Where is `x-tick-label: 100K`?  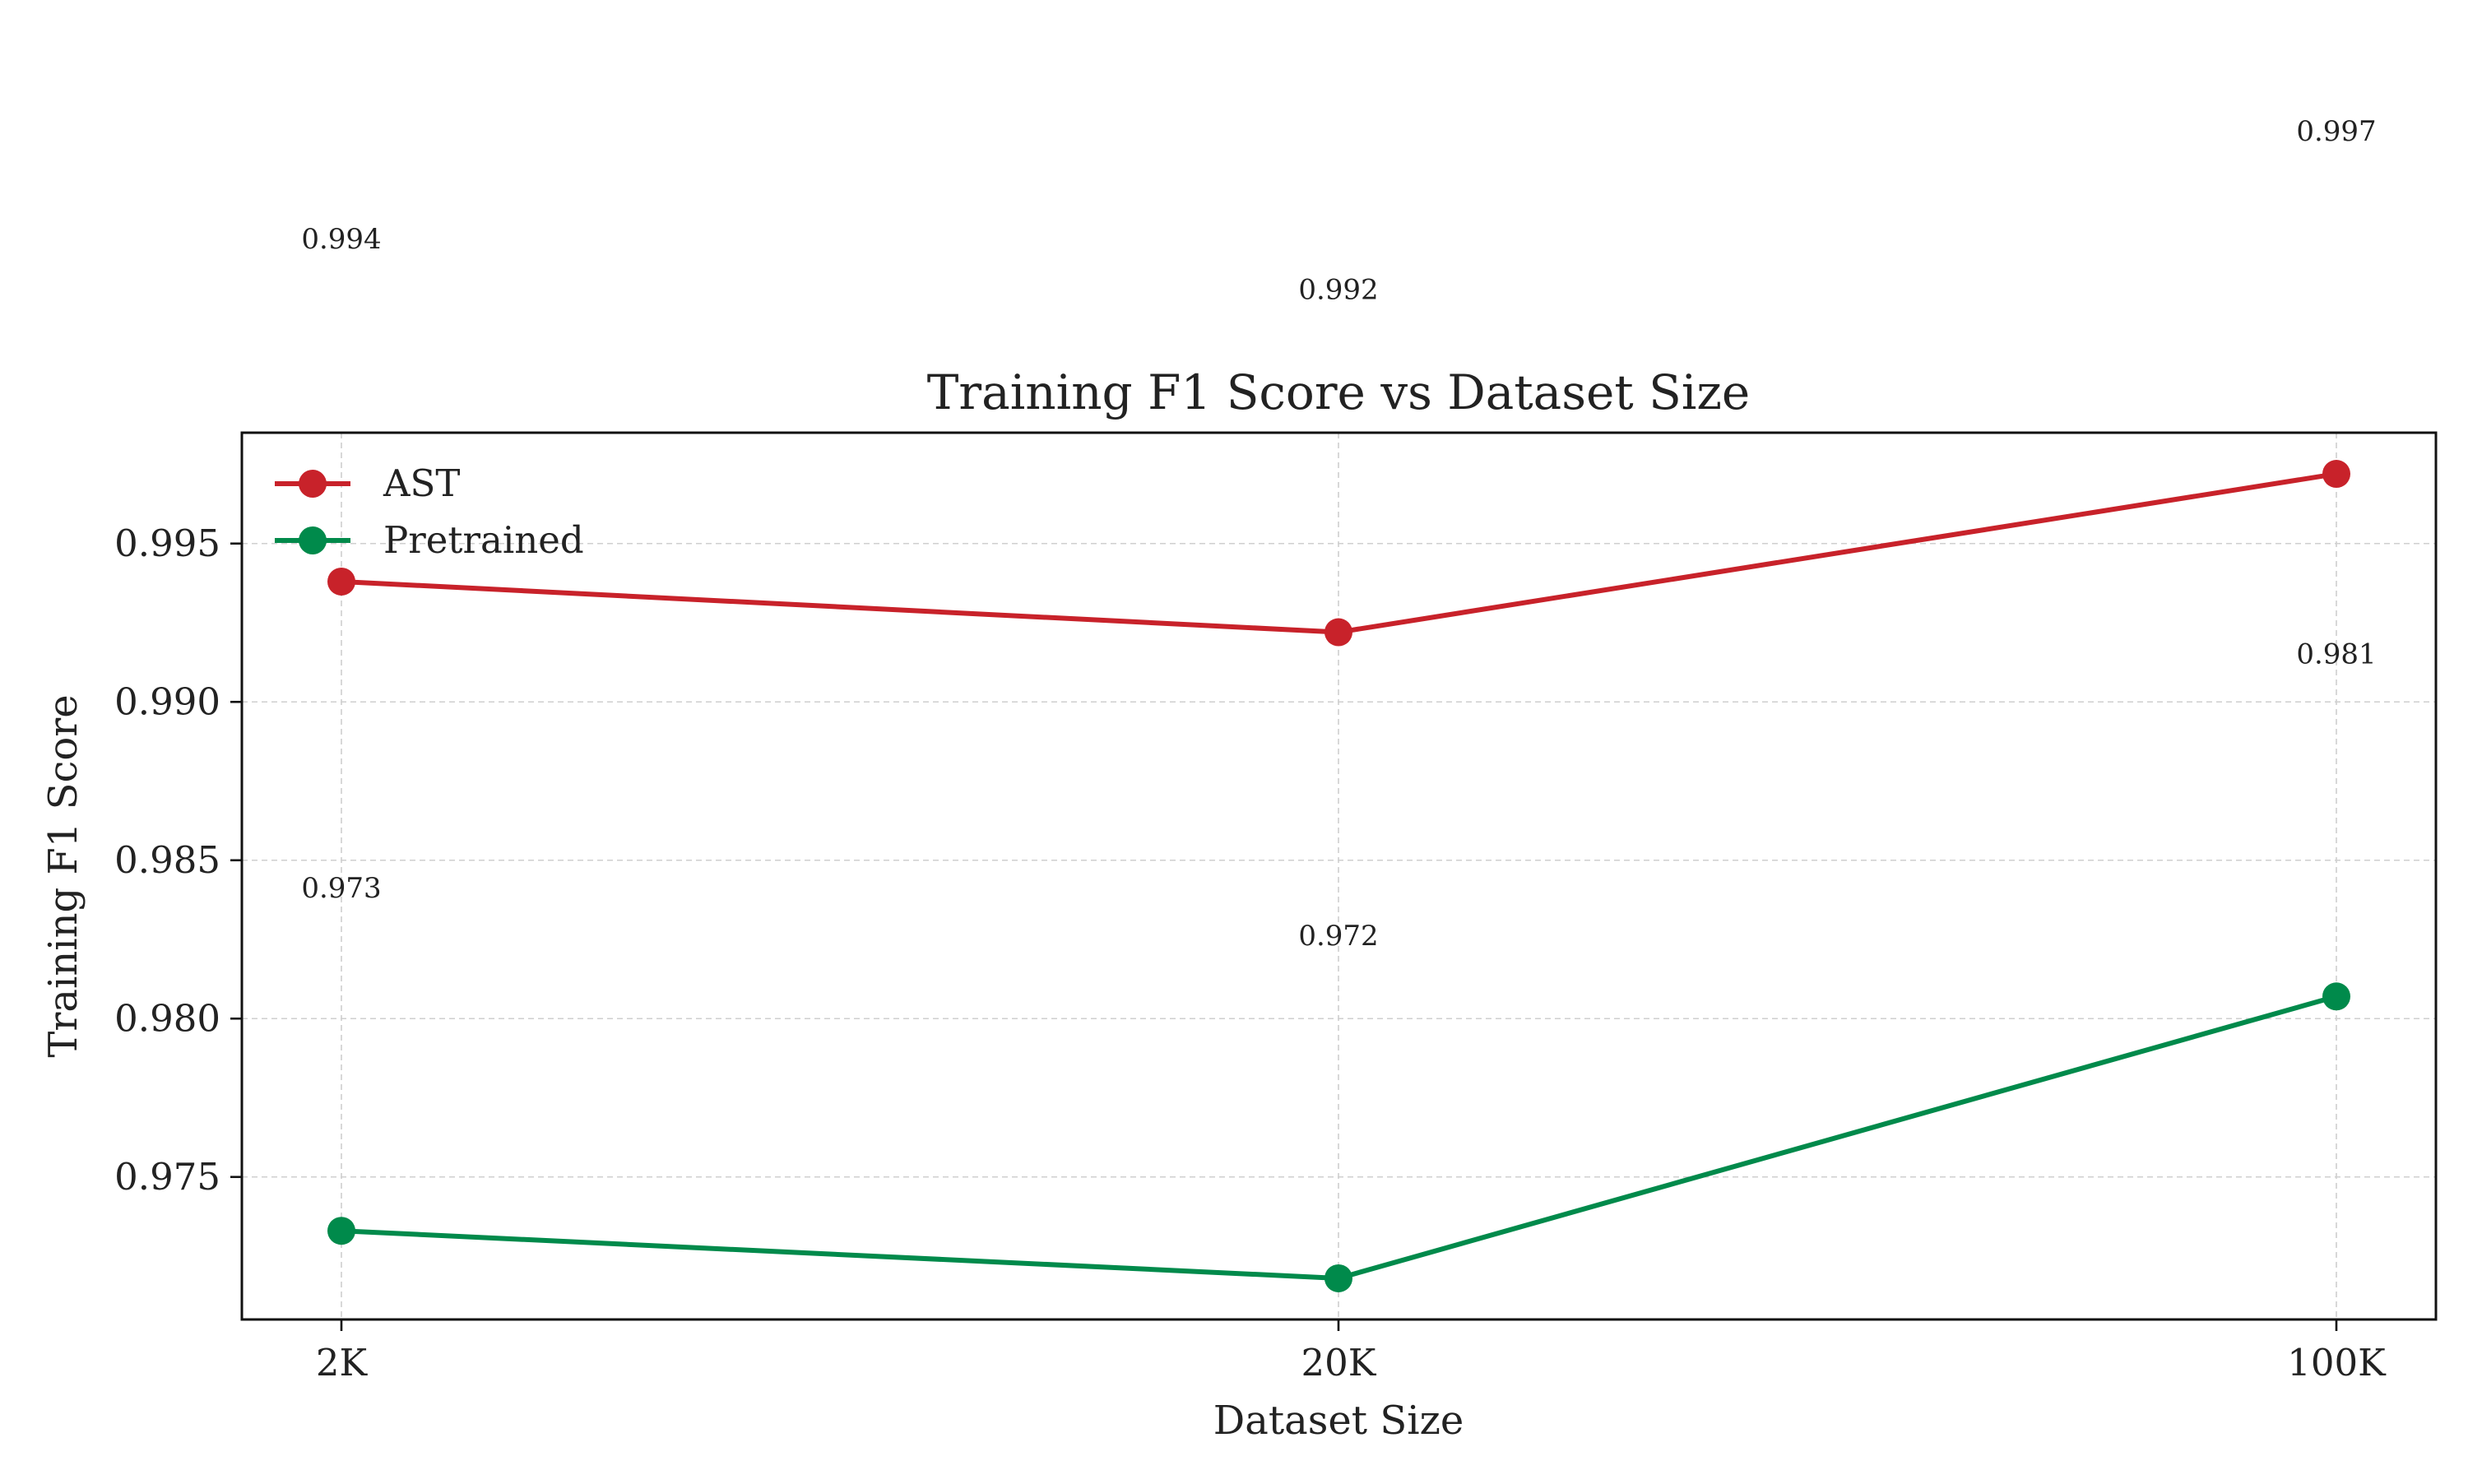
x-tick-label: 100K is located at coordinates (2337, 1362).